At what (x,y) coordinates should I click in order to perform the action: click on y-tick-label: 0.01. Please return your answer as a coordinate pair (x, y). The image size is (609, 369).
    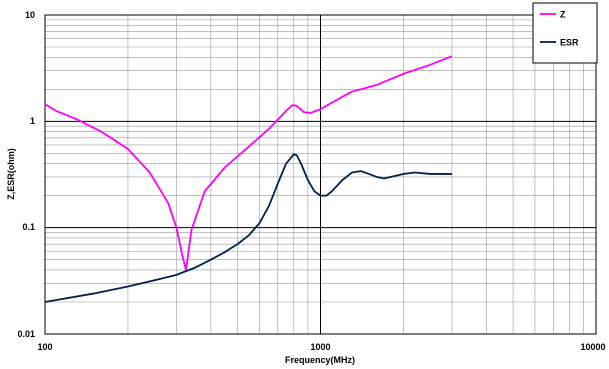
    Looking at the image, I should click on (26, 334).